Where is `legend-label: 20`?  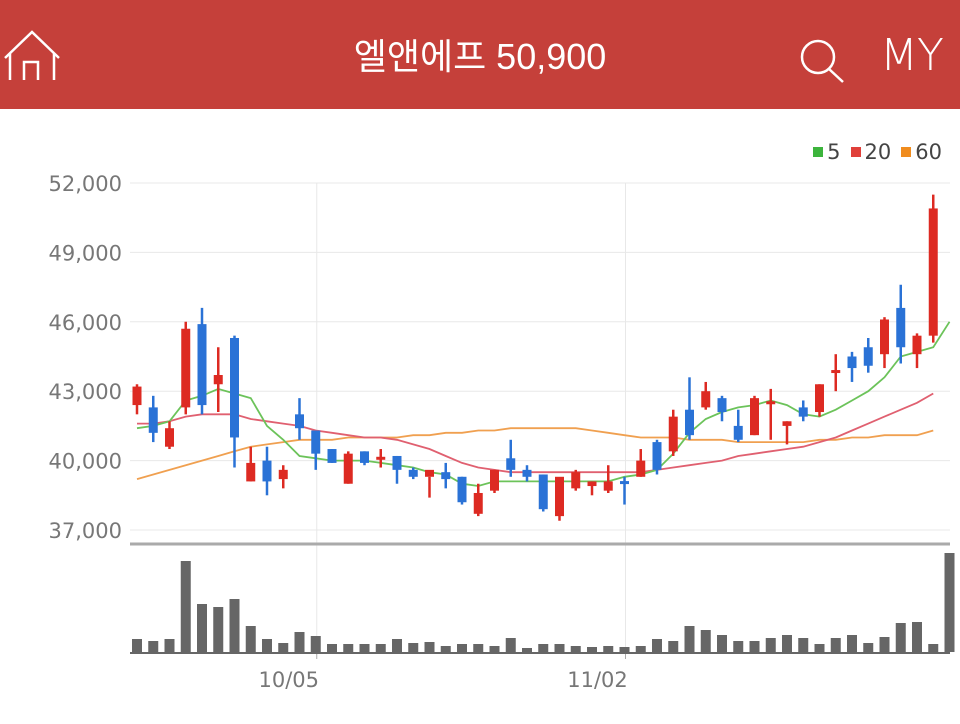
legend-label: 20 is located at coordinates (878, 152).